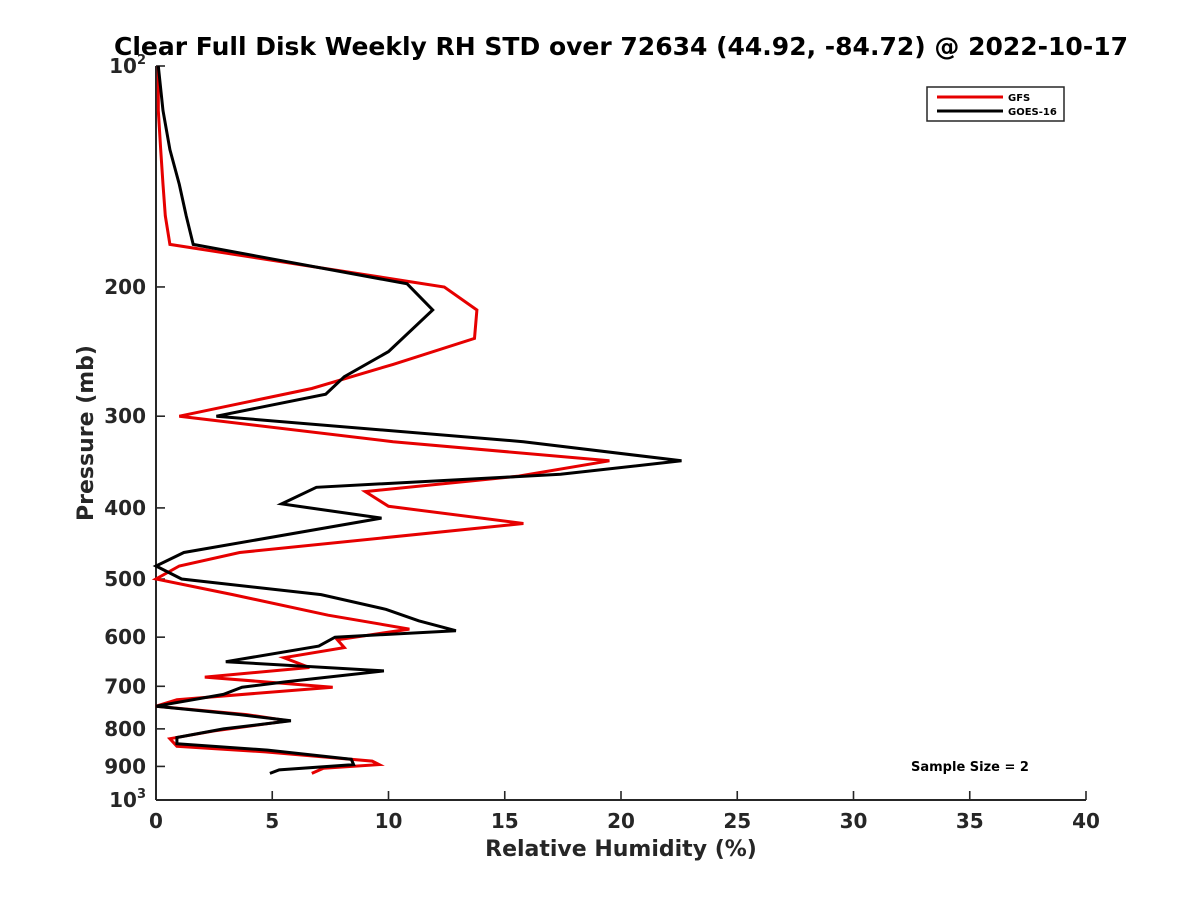  What do you see at coordinates (125, 287) in the screenshot?
I see `y-tick-label: 200` at bounding box center [125, 287].